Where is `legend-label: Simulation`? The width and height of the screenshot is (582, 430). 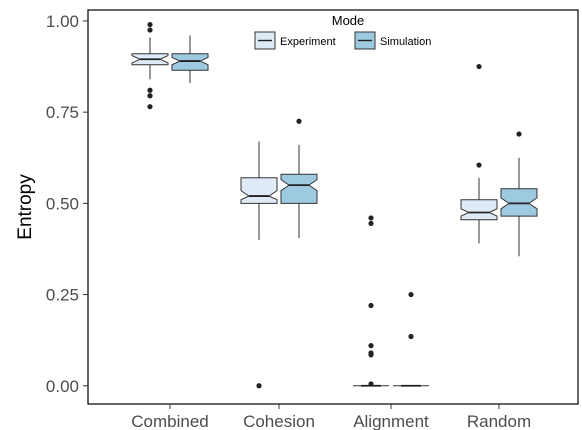 legend-label: Simulation is located at coordinates (405, 42).